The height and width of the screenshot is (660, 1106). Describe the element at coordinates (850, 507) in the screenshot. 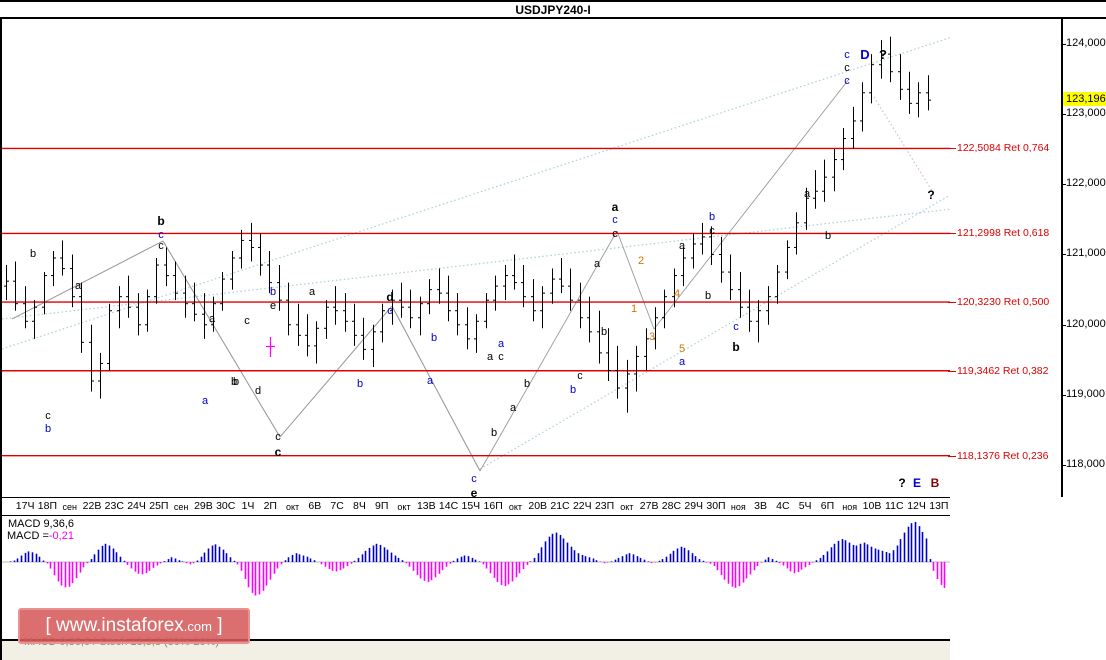

I see `time-axis-label: ноя` at that location.